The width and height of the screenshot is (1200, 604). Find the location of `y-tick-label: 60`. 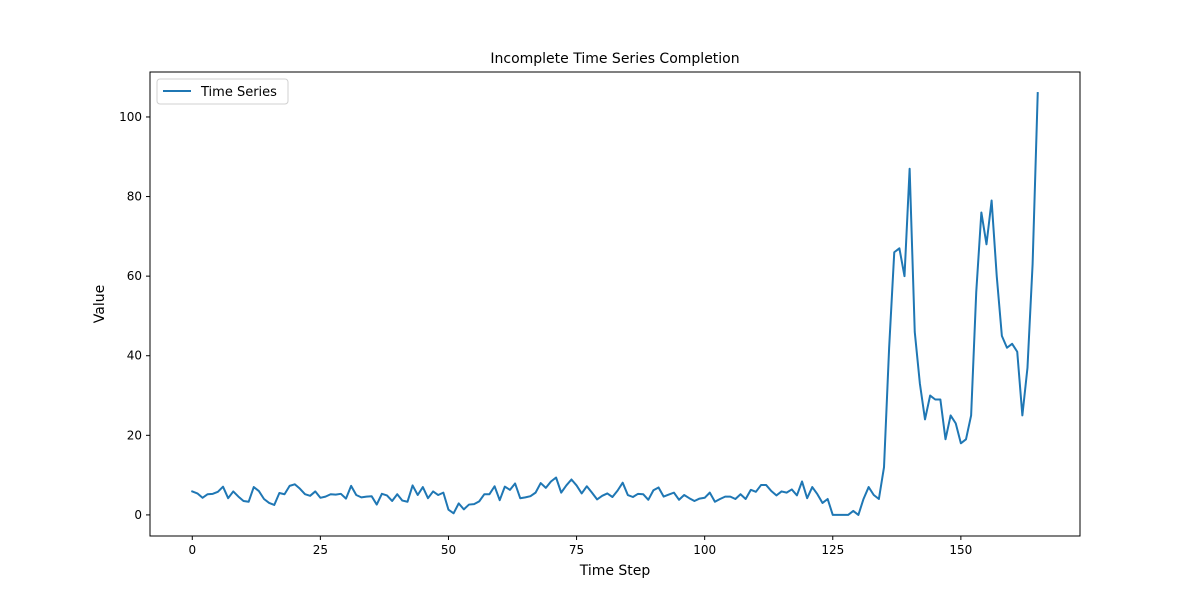

y-tick-label: 60 is located at coordinates (134, 276).